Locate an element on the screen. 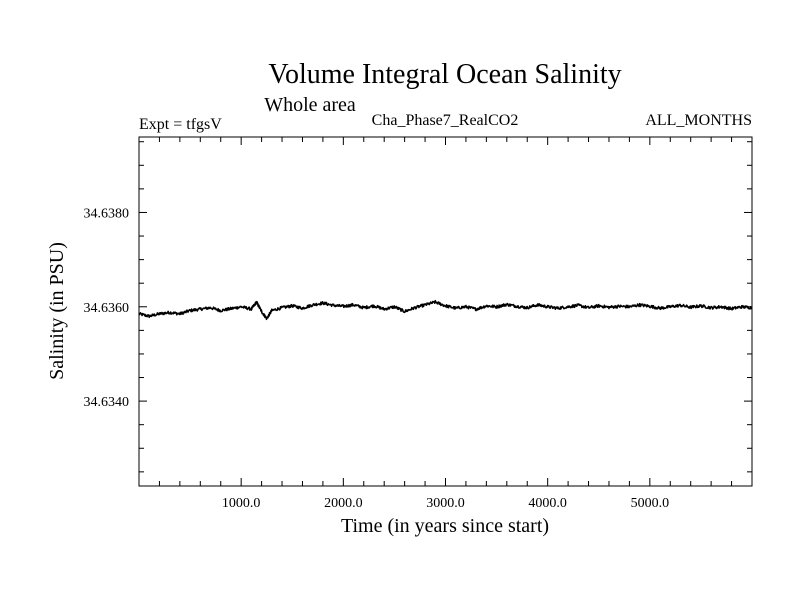 The width and height of the screenshot is (800, 600). chart-title: Volume Integral Ocean Salinity is located at coordinates (444, 74).